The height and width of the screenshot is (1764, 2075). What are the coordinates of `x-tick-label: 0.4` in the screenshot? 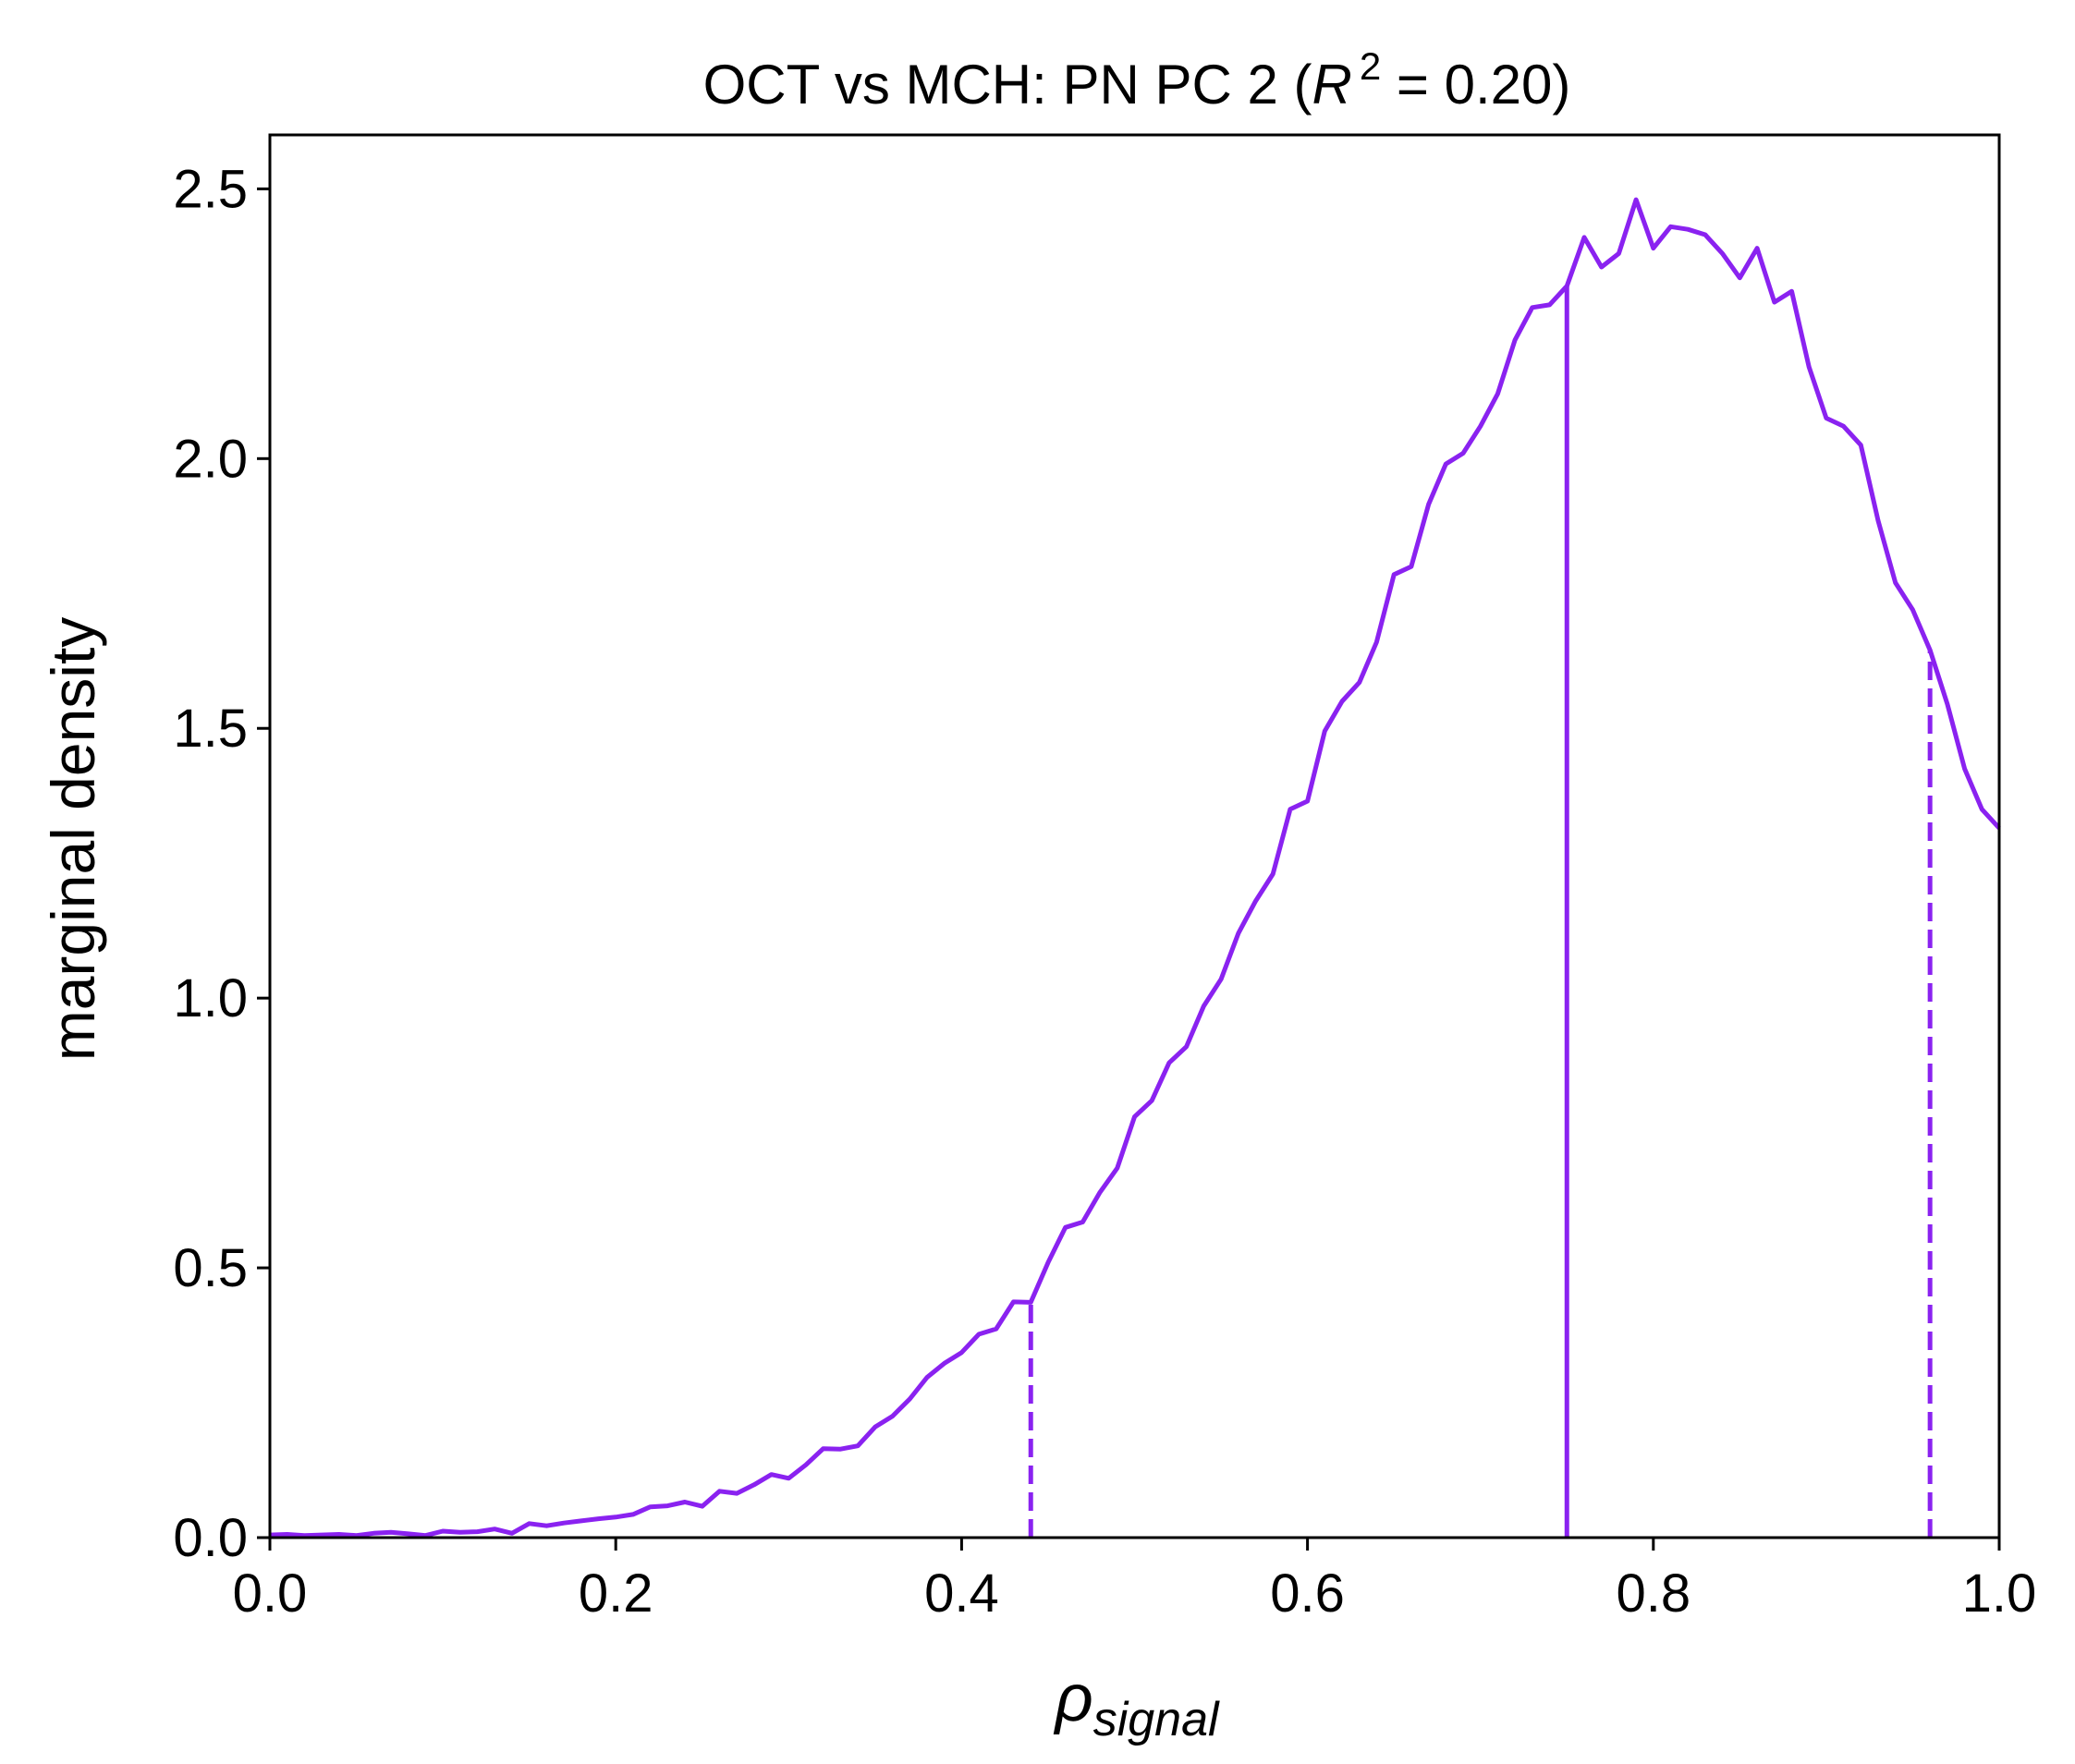 It's located at (961, 1593).